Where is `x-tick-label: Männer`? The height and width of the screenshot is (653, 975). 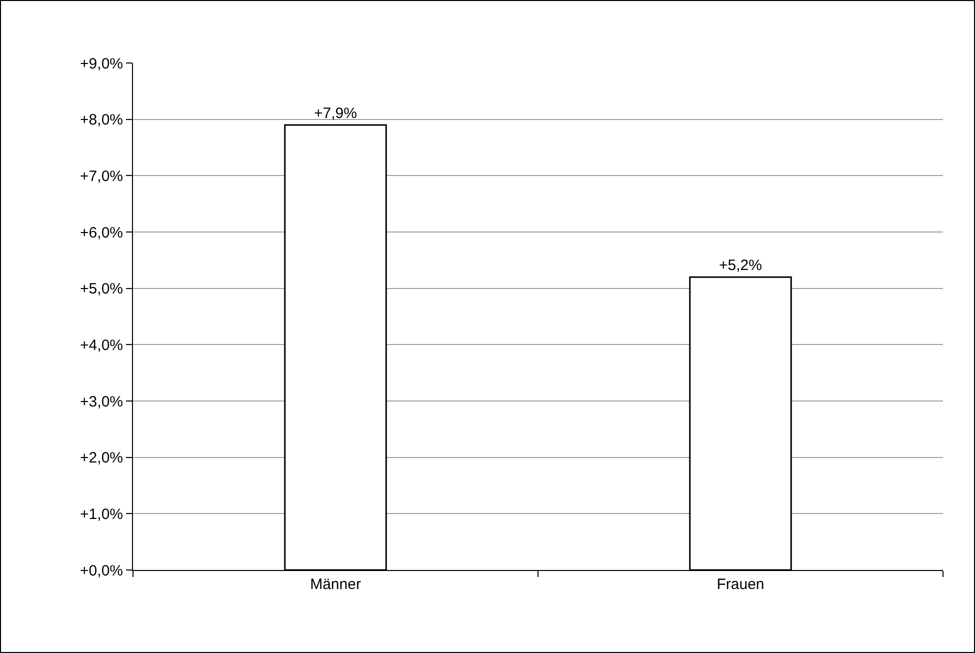 x-tick-label: Männer is located at coordinates (335, 584).